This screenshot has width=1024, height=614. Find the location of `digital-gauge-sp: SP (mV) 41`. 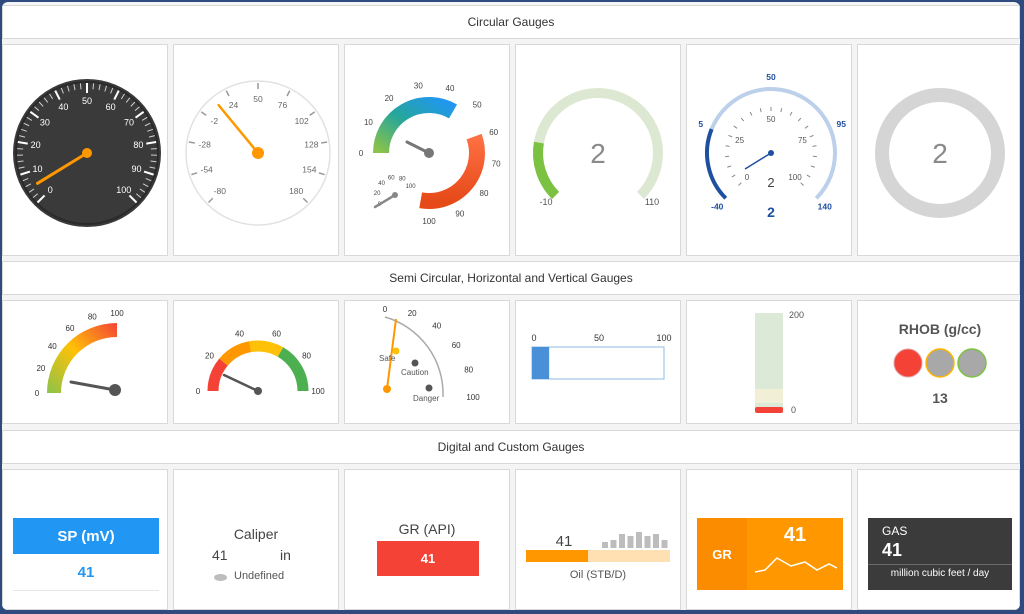

digital-gauge-sp: SP (mV) 41 is located at coordinates (85, 539).